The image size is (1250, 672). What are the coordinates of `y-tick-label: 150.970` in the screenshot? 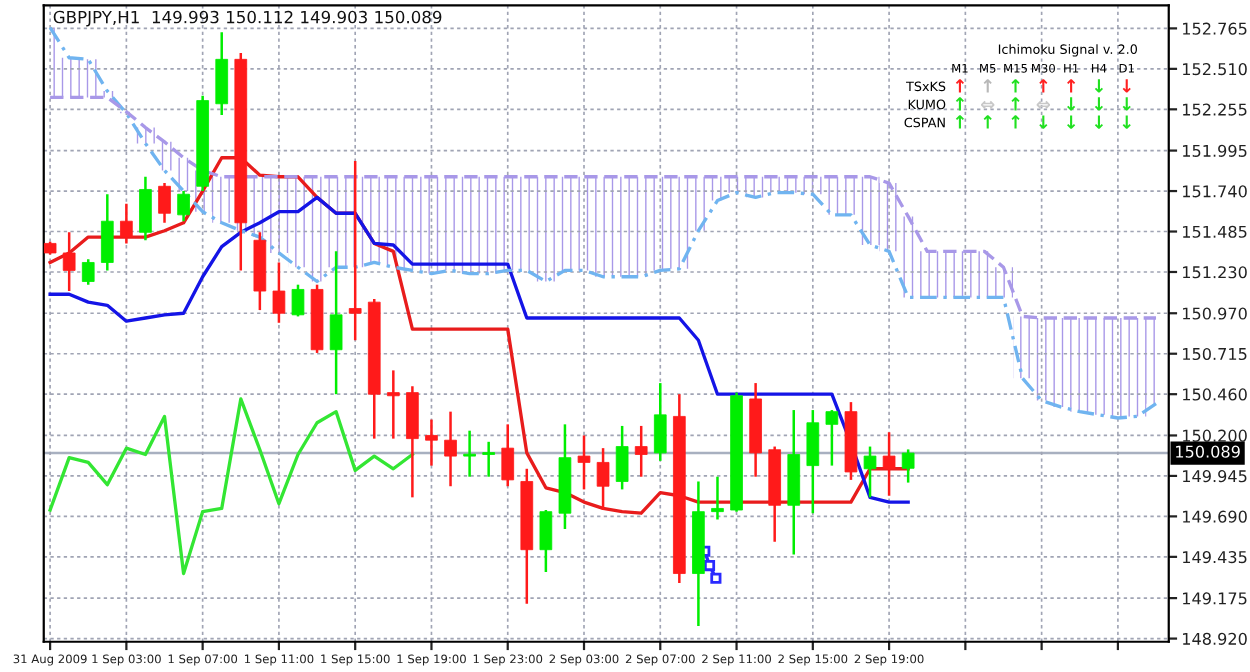 It's located at (1215, 313).